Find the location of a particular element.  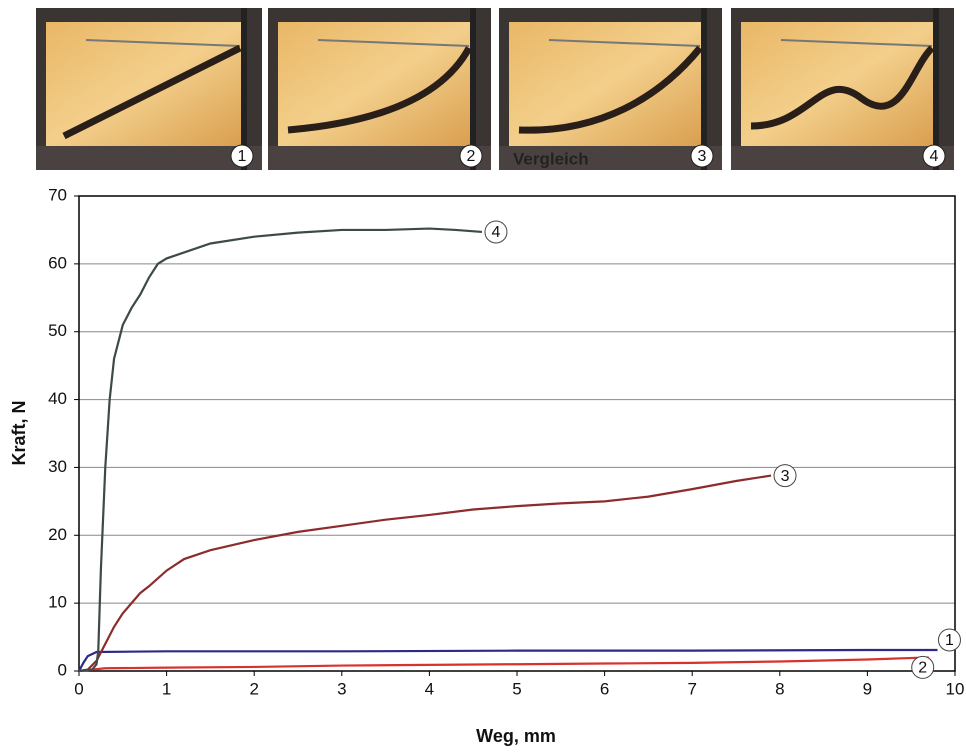

series-label: 1 is located at coordinates (949, 640).